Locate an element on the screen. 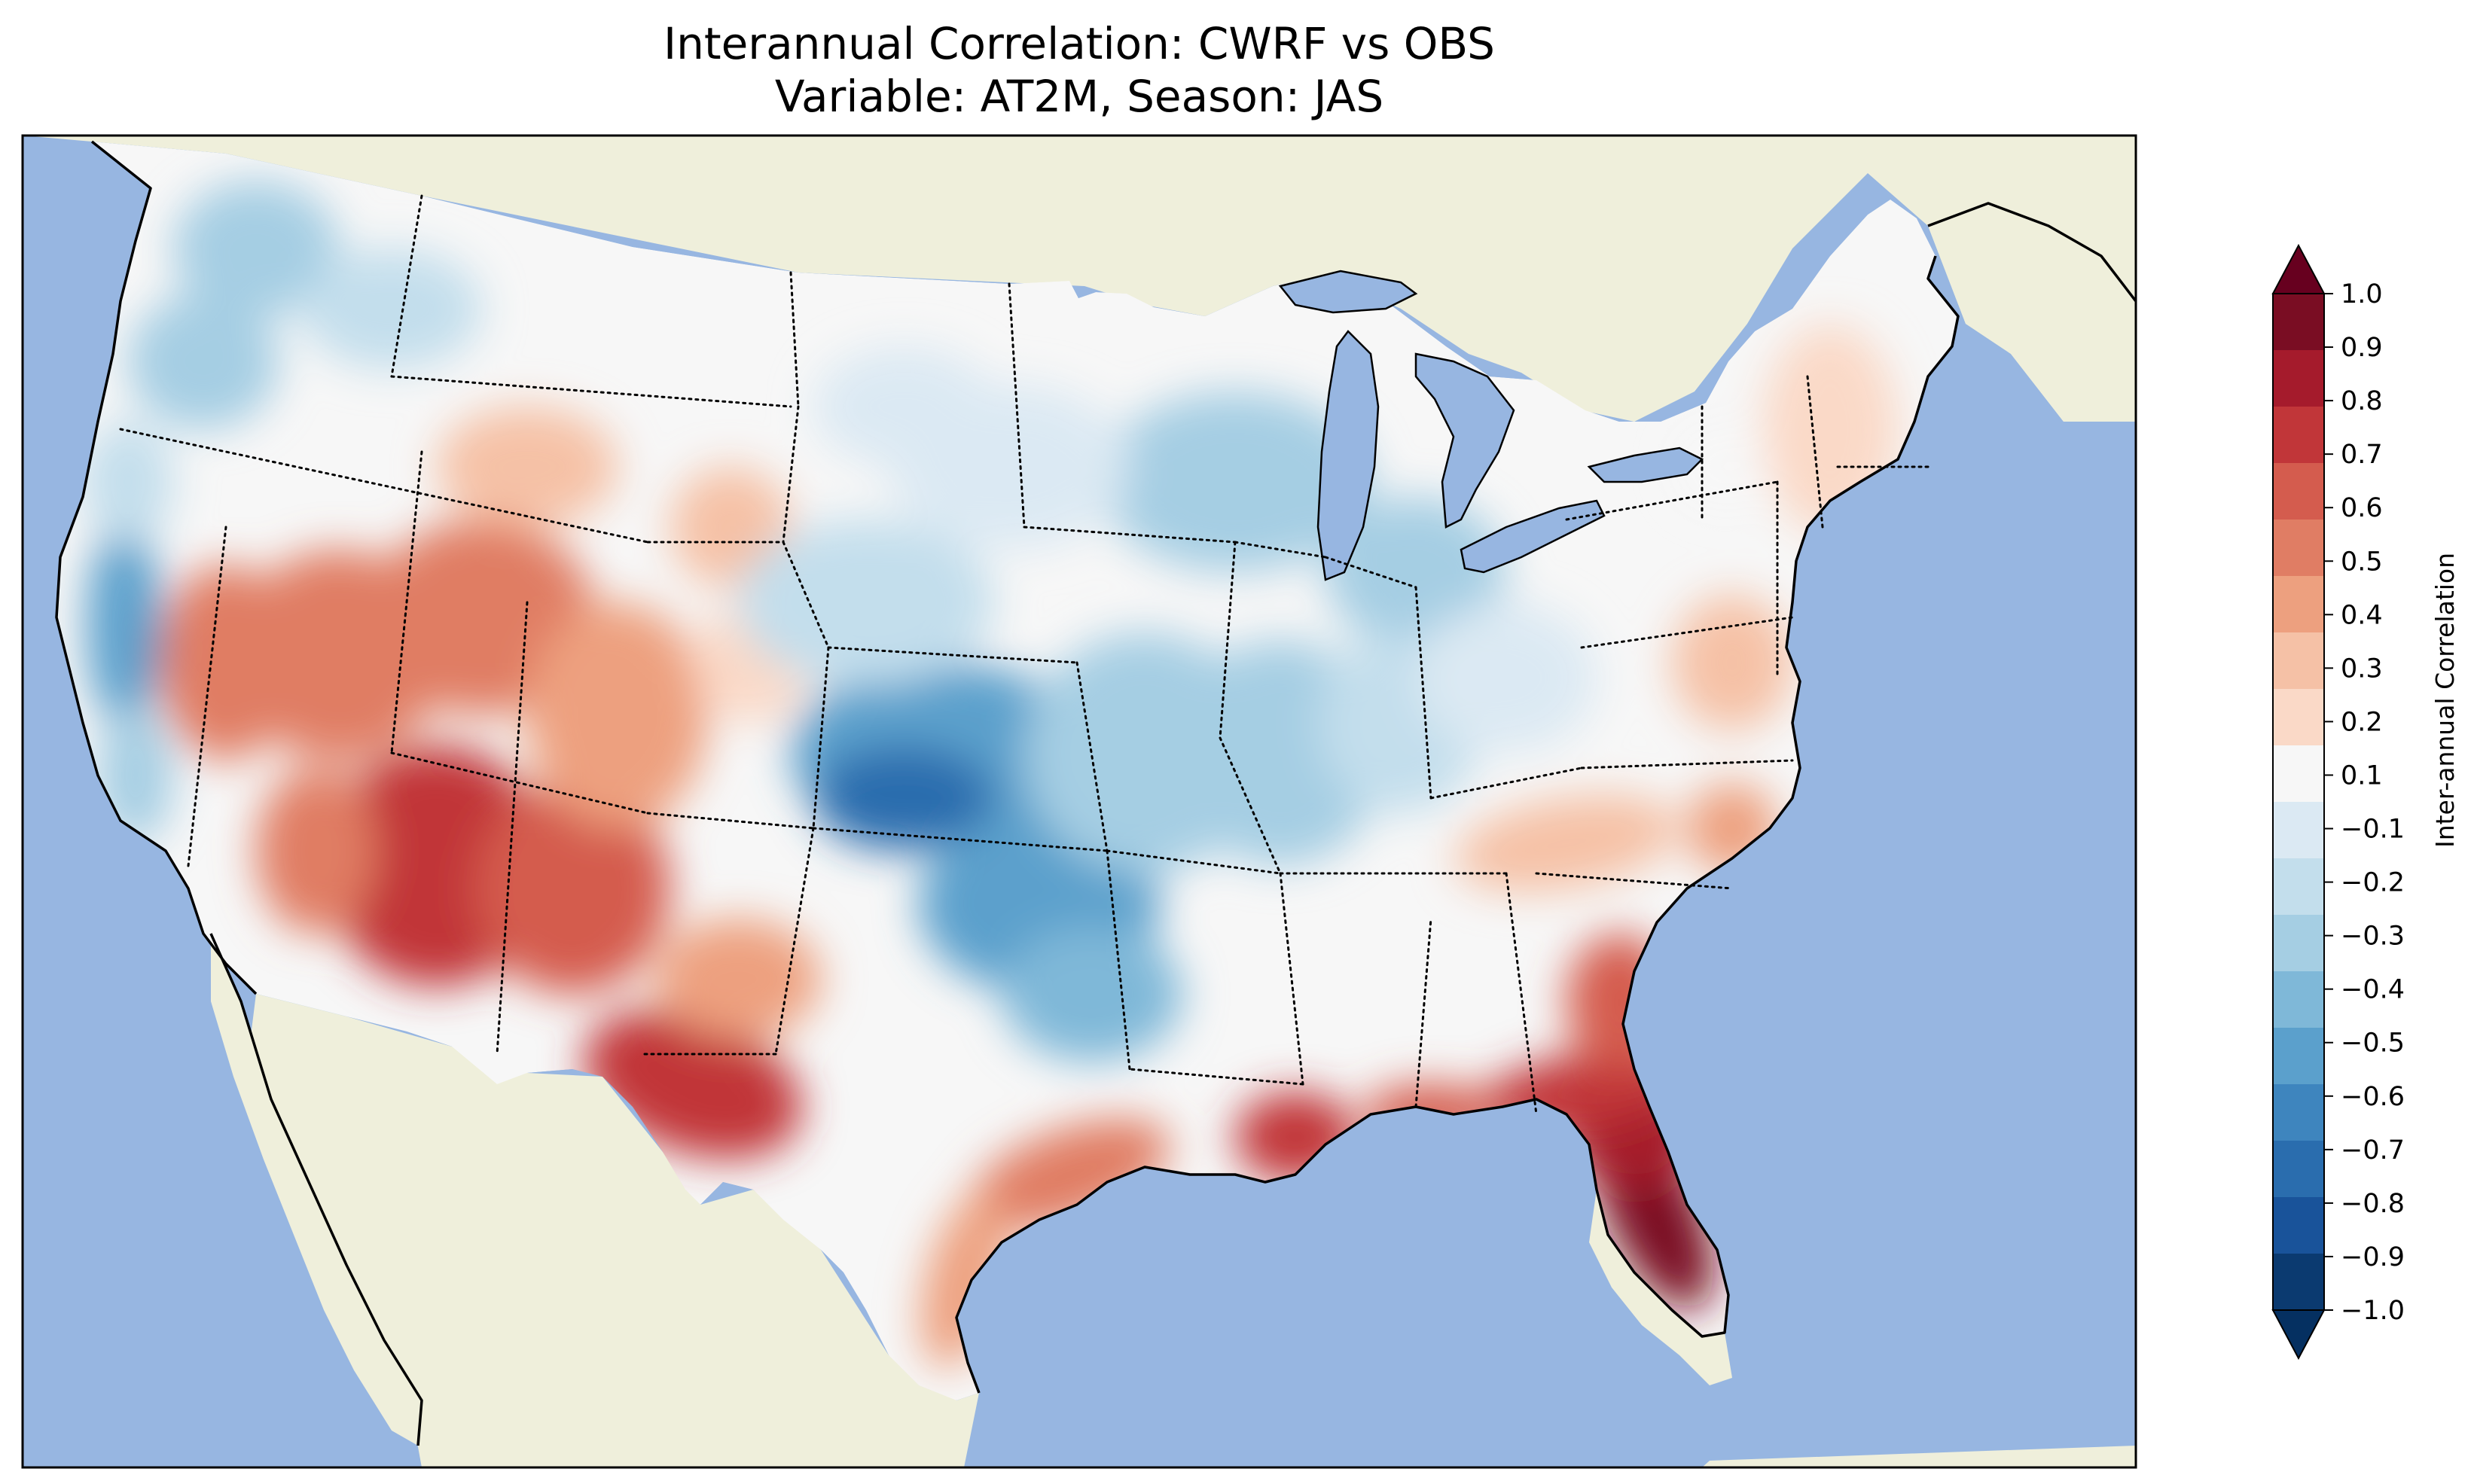  colorbar-tick-label-8: 0.2 is located at coordinates (2362, 722).